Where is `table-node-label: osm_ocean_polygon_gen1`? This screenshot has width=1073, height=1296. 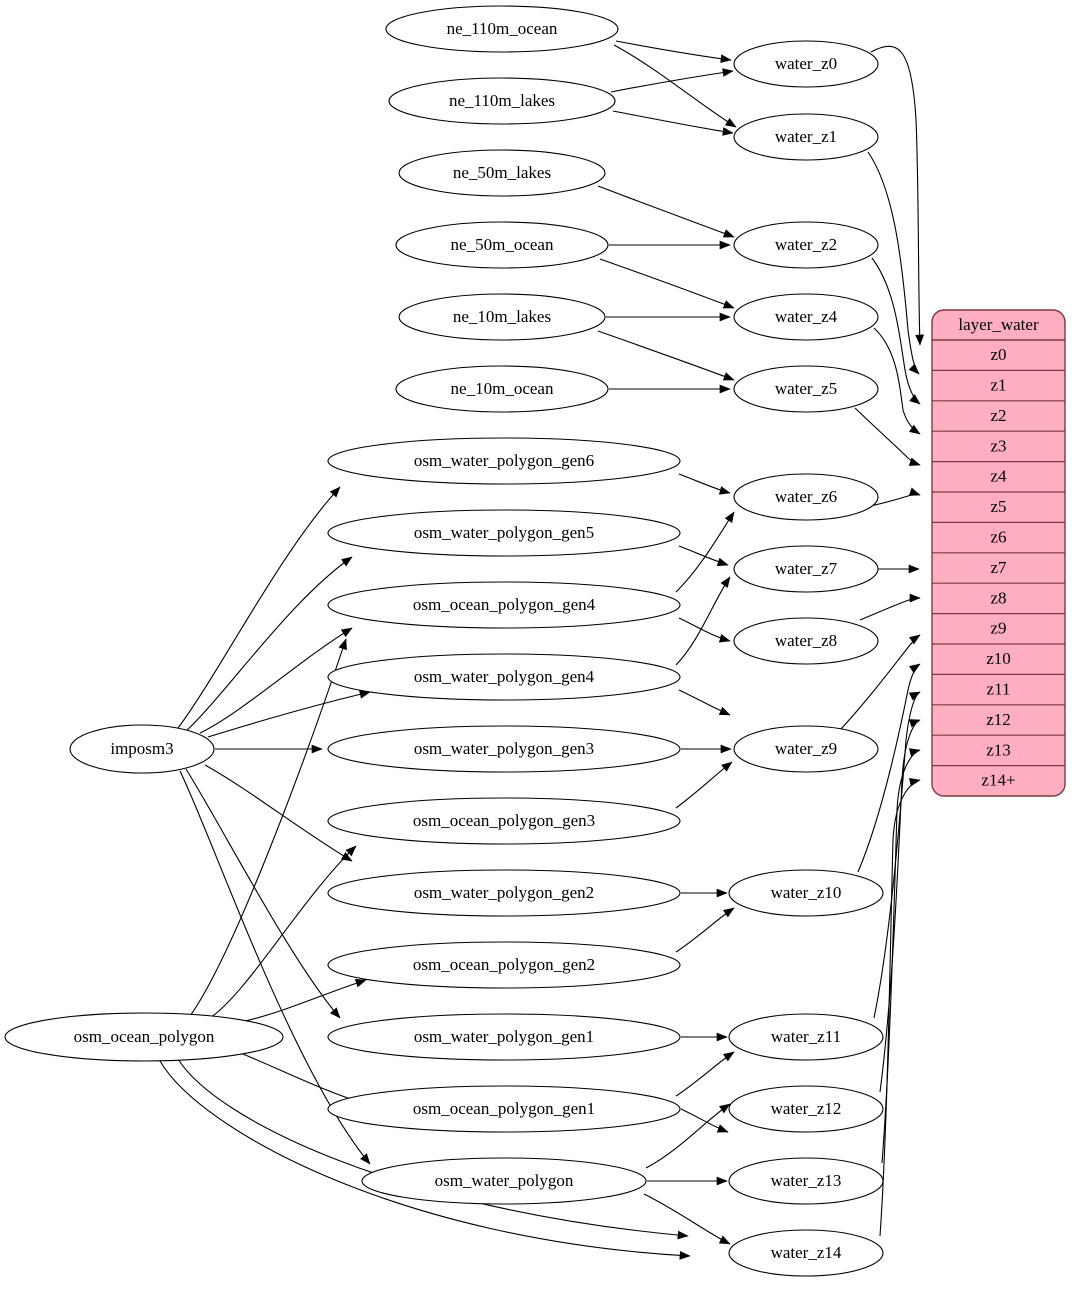
table-node-label: osm_ocean_polygon_gen1 is located at coordinates (504, 1108).